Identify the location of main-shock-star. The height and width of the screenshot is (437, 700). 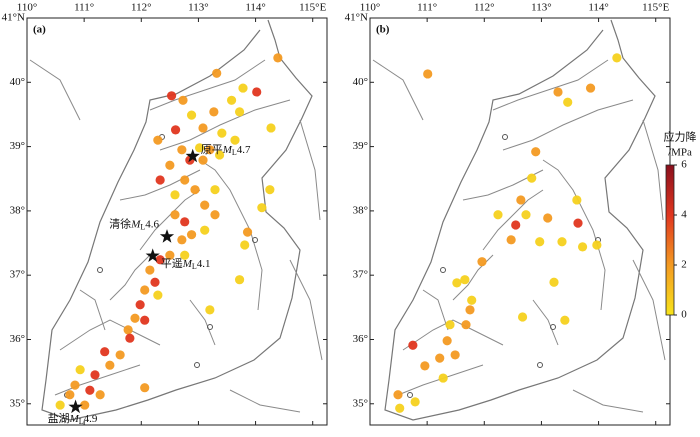
(75, 406).